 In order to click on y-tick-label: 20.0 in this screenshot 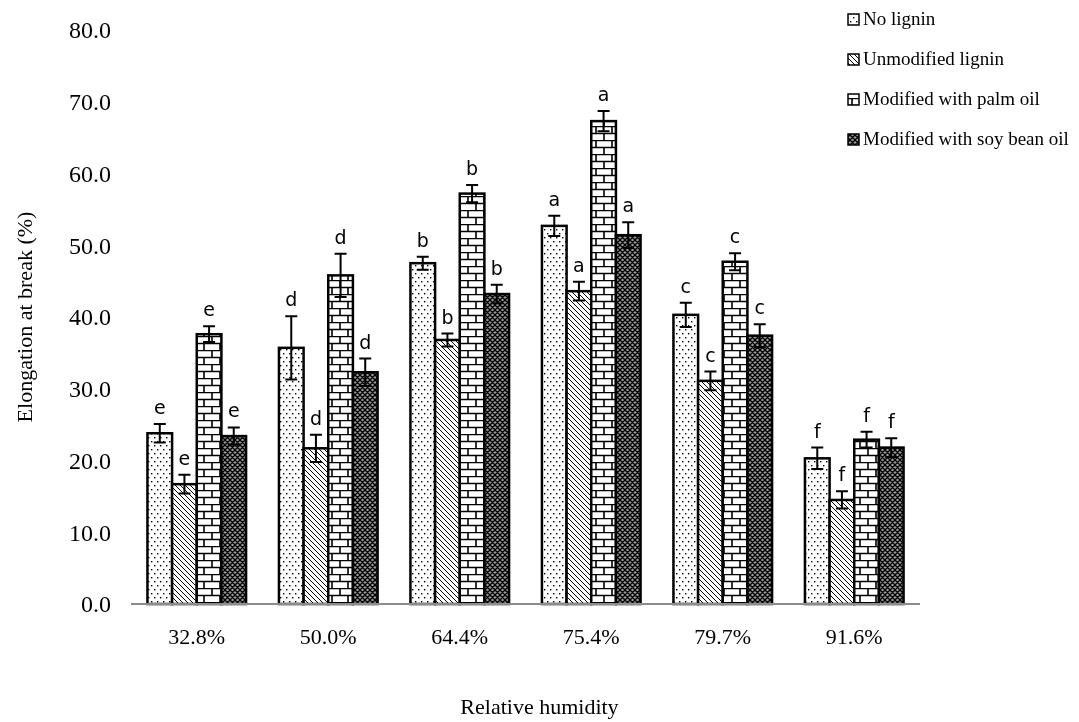, I will do `click(90, 460)`.